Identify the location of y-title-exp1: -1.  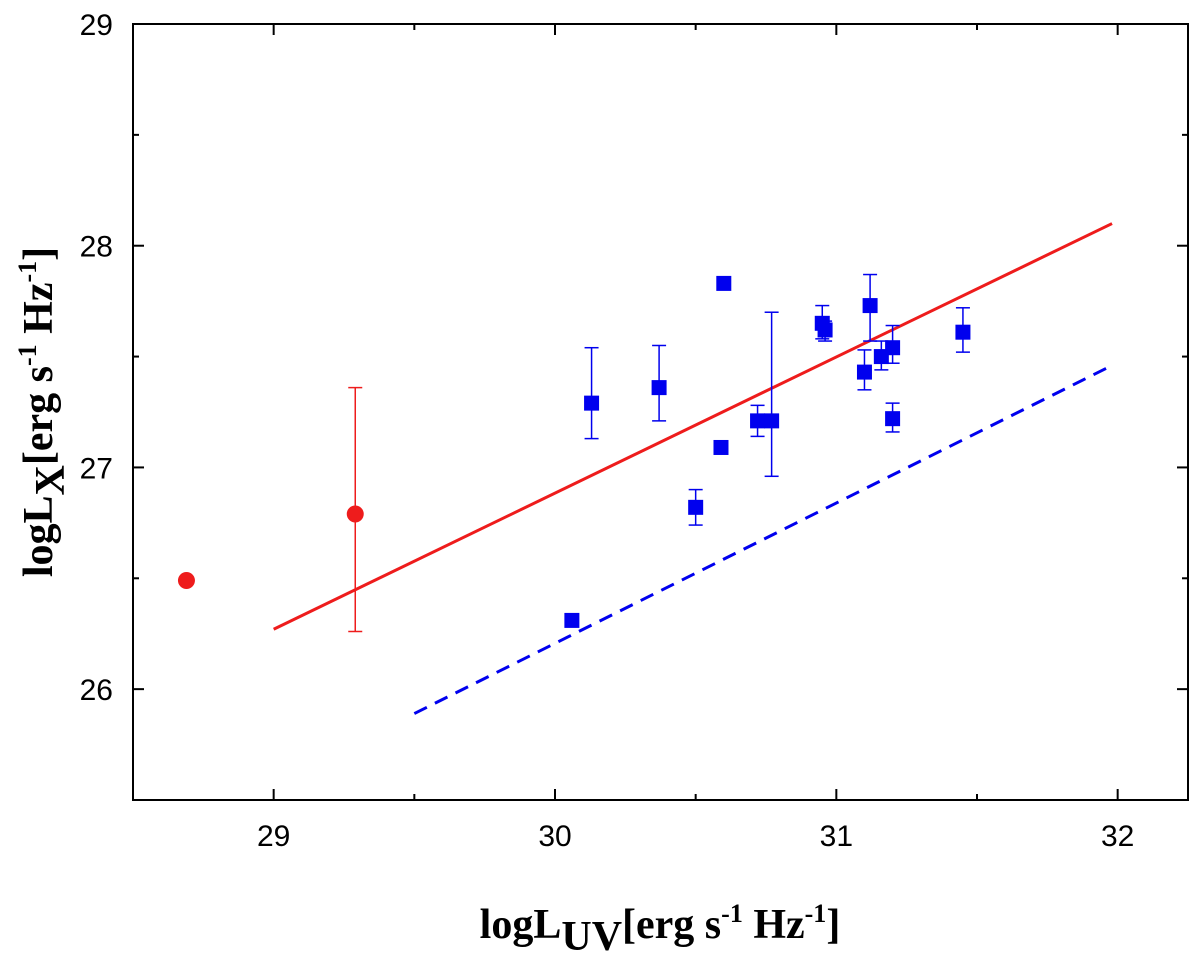
(27, 355).